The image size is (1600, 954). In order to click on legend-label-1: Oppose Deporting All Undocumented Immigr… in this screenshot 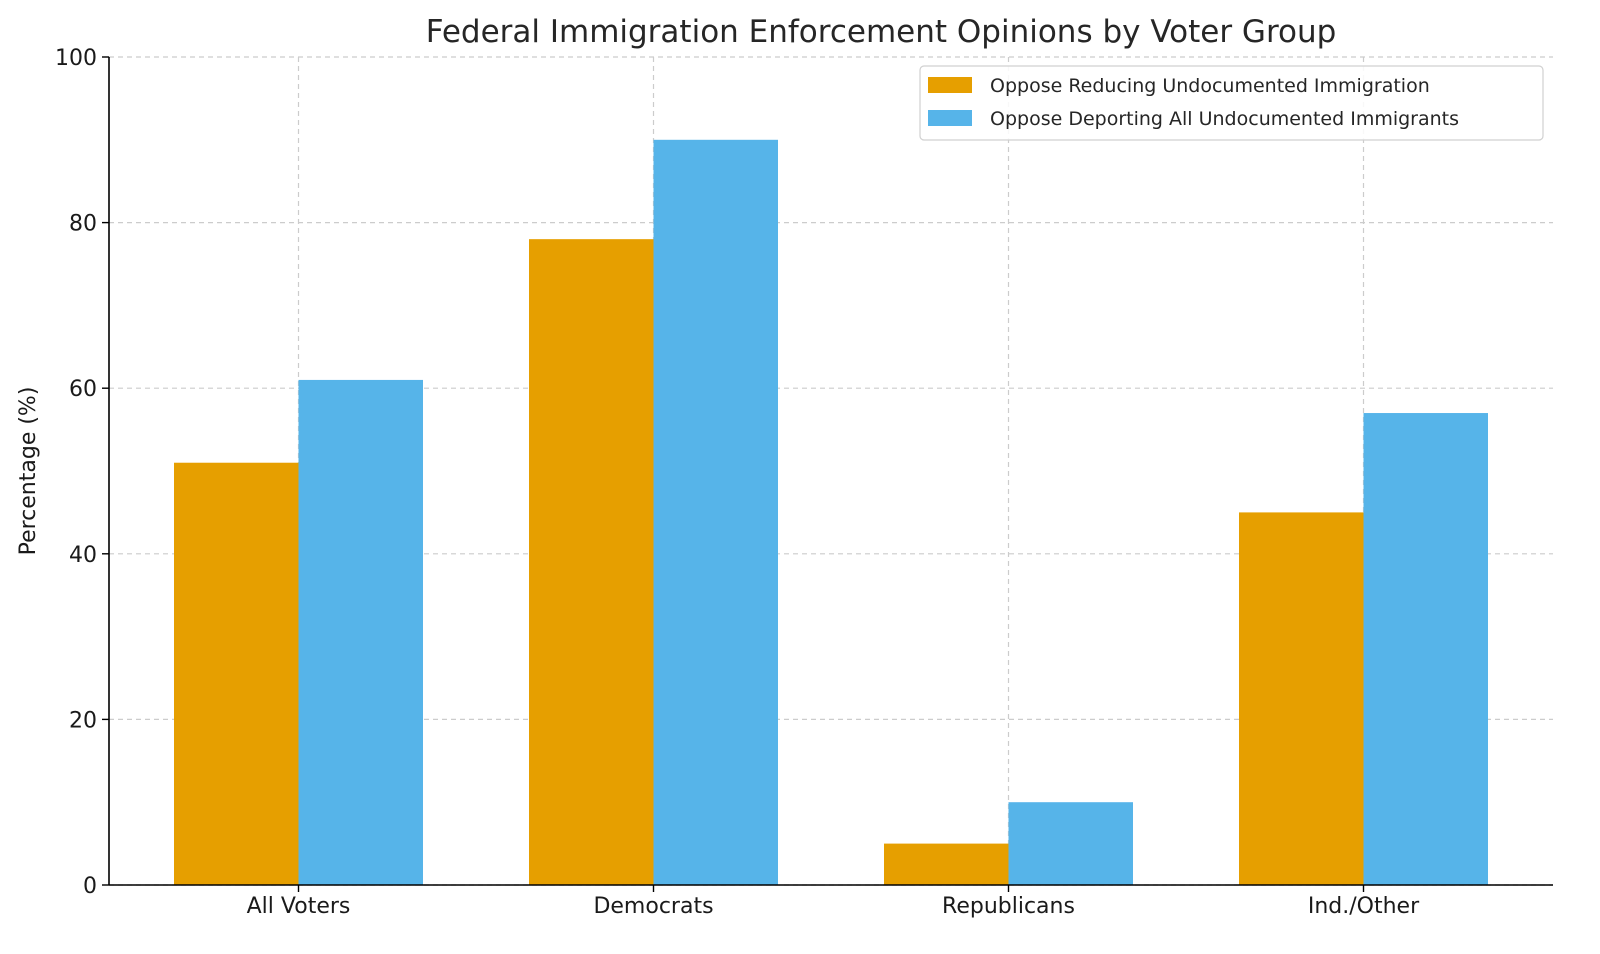, I will do `click(1224, 119)`.